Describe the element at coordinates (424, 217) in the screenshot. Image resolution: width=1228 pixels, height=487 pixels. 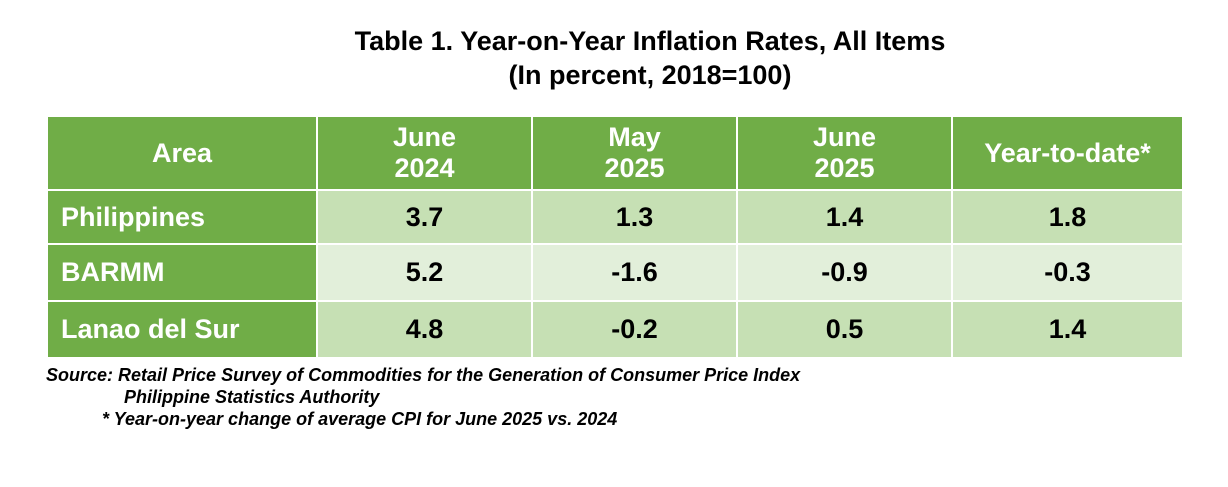
I see `table-cell: 3.7` at that location.